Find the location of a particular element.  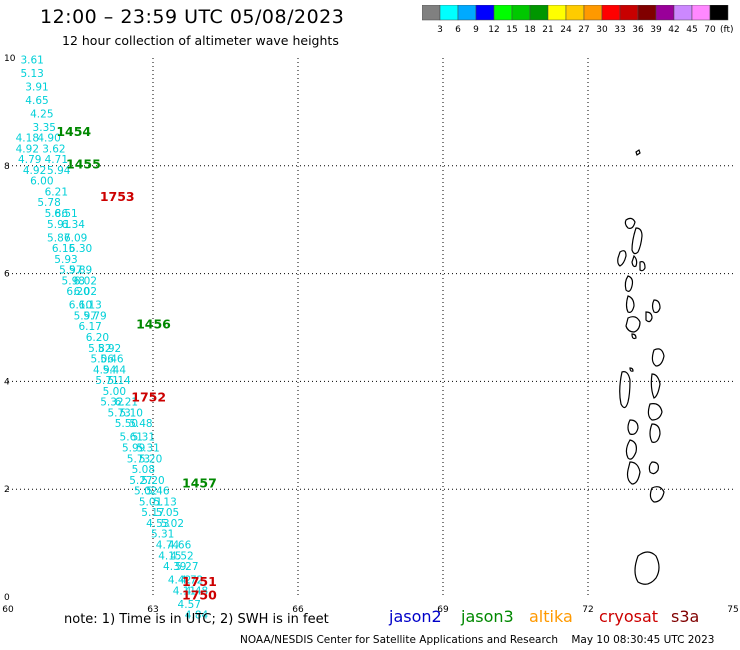

wave-height-value: 4.74 is located at coordinates (168, 545).